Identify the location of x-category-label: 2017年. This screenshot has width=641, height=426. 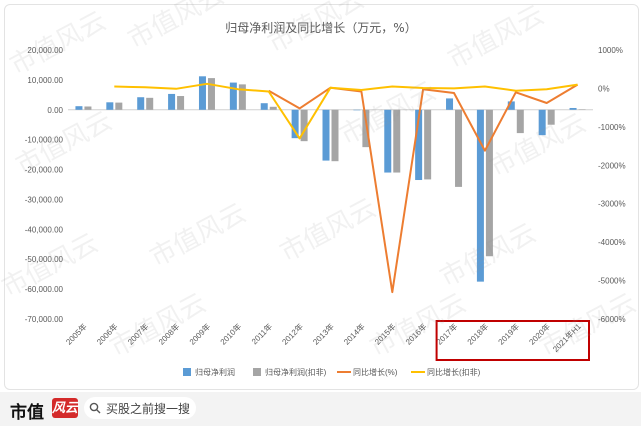
(446, 333).